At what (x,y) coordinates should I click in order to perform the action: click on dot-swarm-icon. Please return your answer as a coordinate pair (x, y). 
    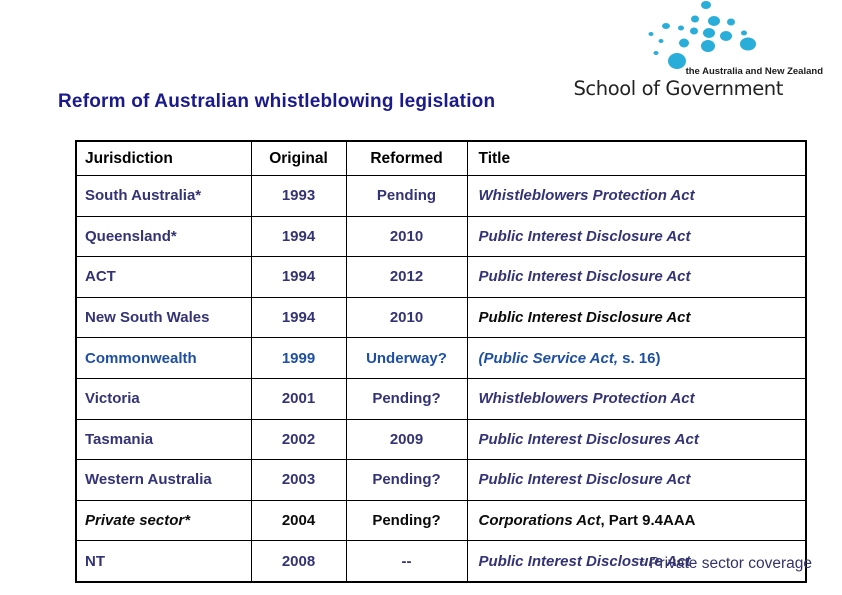
    Looking at the image, I should click on (702, 35).